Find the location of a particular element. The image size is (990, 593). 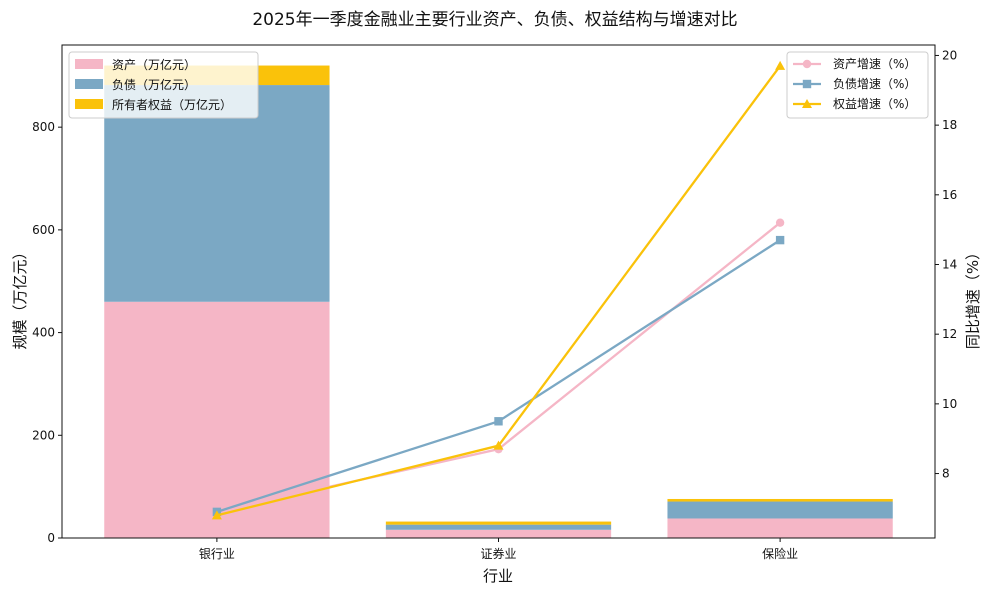

y-right-tick-label-2: 12 is located at coordinates (949, 334).